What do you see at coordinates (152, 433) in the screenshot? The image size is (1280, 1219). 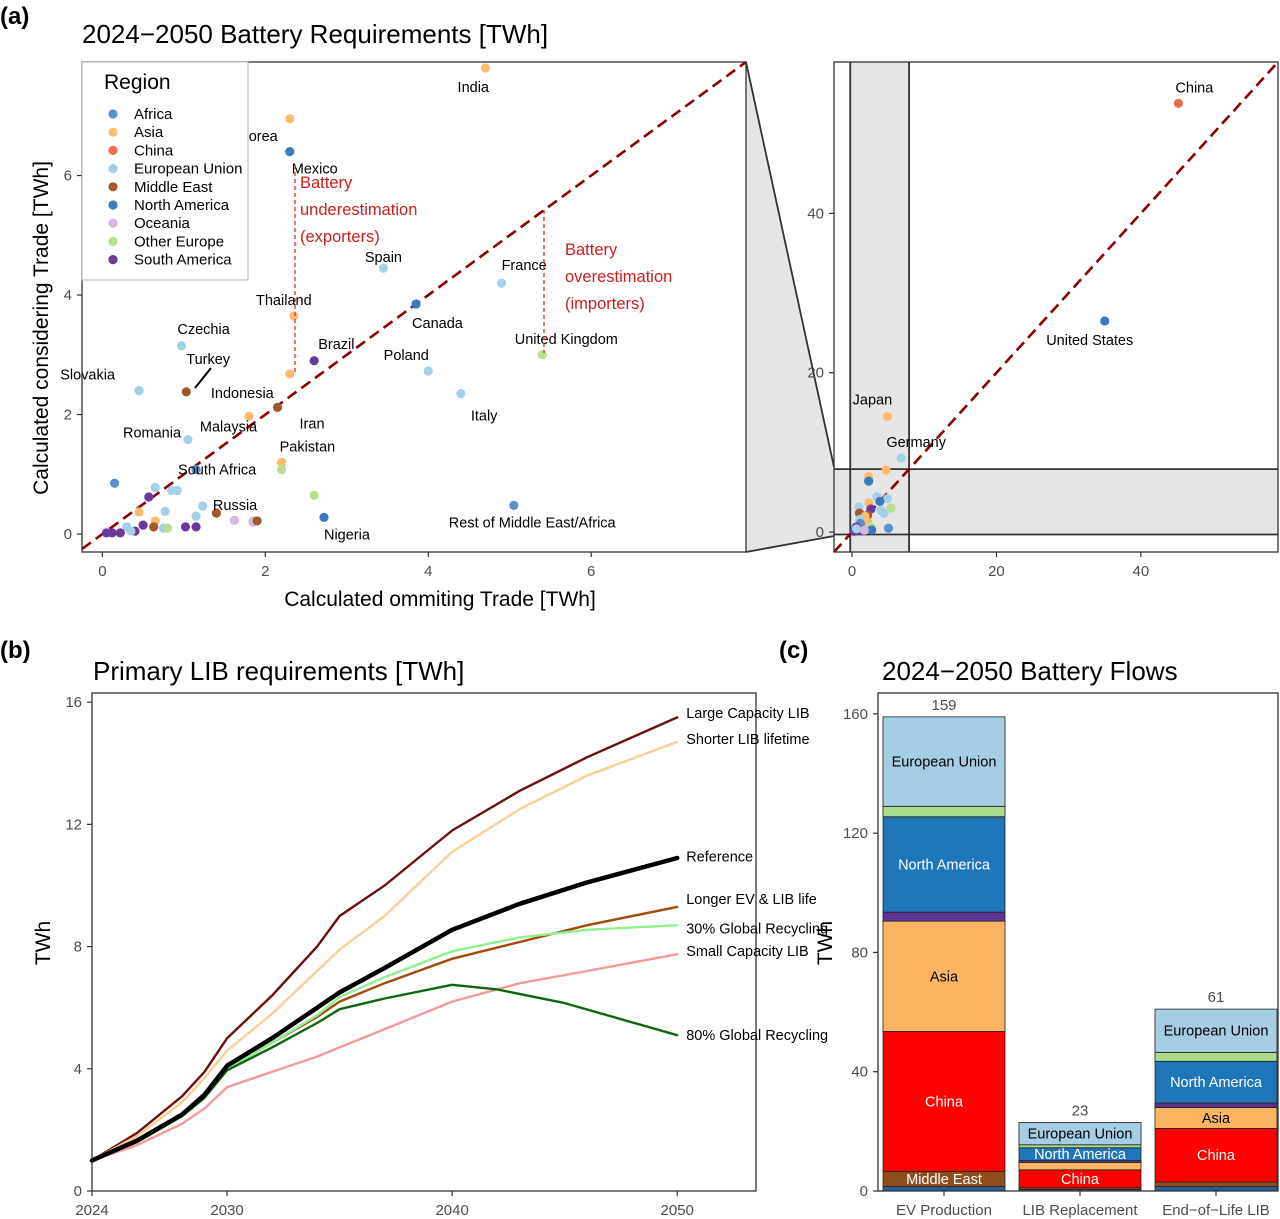 I see `label-romania: Romania` at bounding box center [152, 433].